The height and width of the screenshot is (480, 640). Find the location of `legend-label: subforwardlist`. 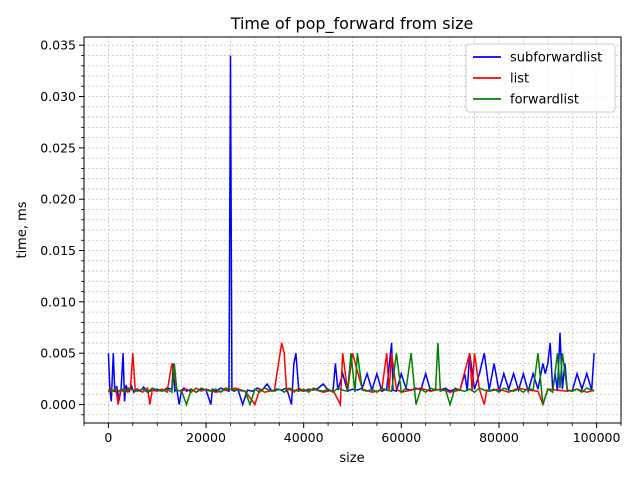

legend-label: subforwardlist is located at coordinates (556, 58).